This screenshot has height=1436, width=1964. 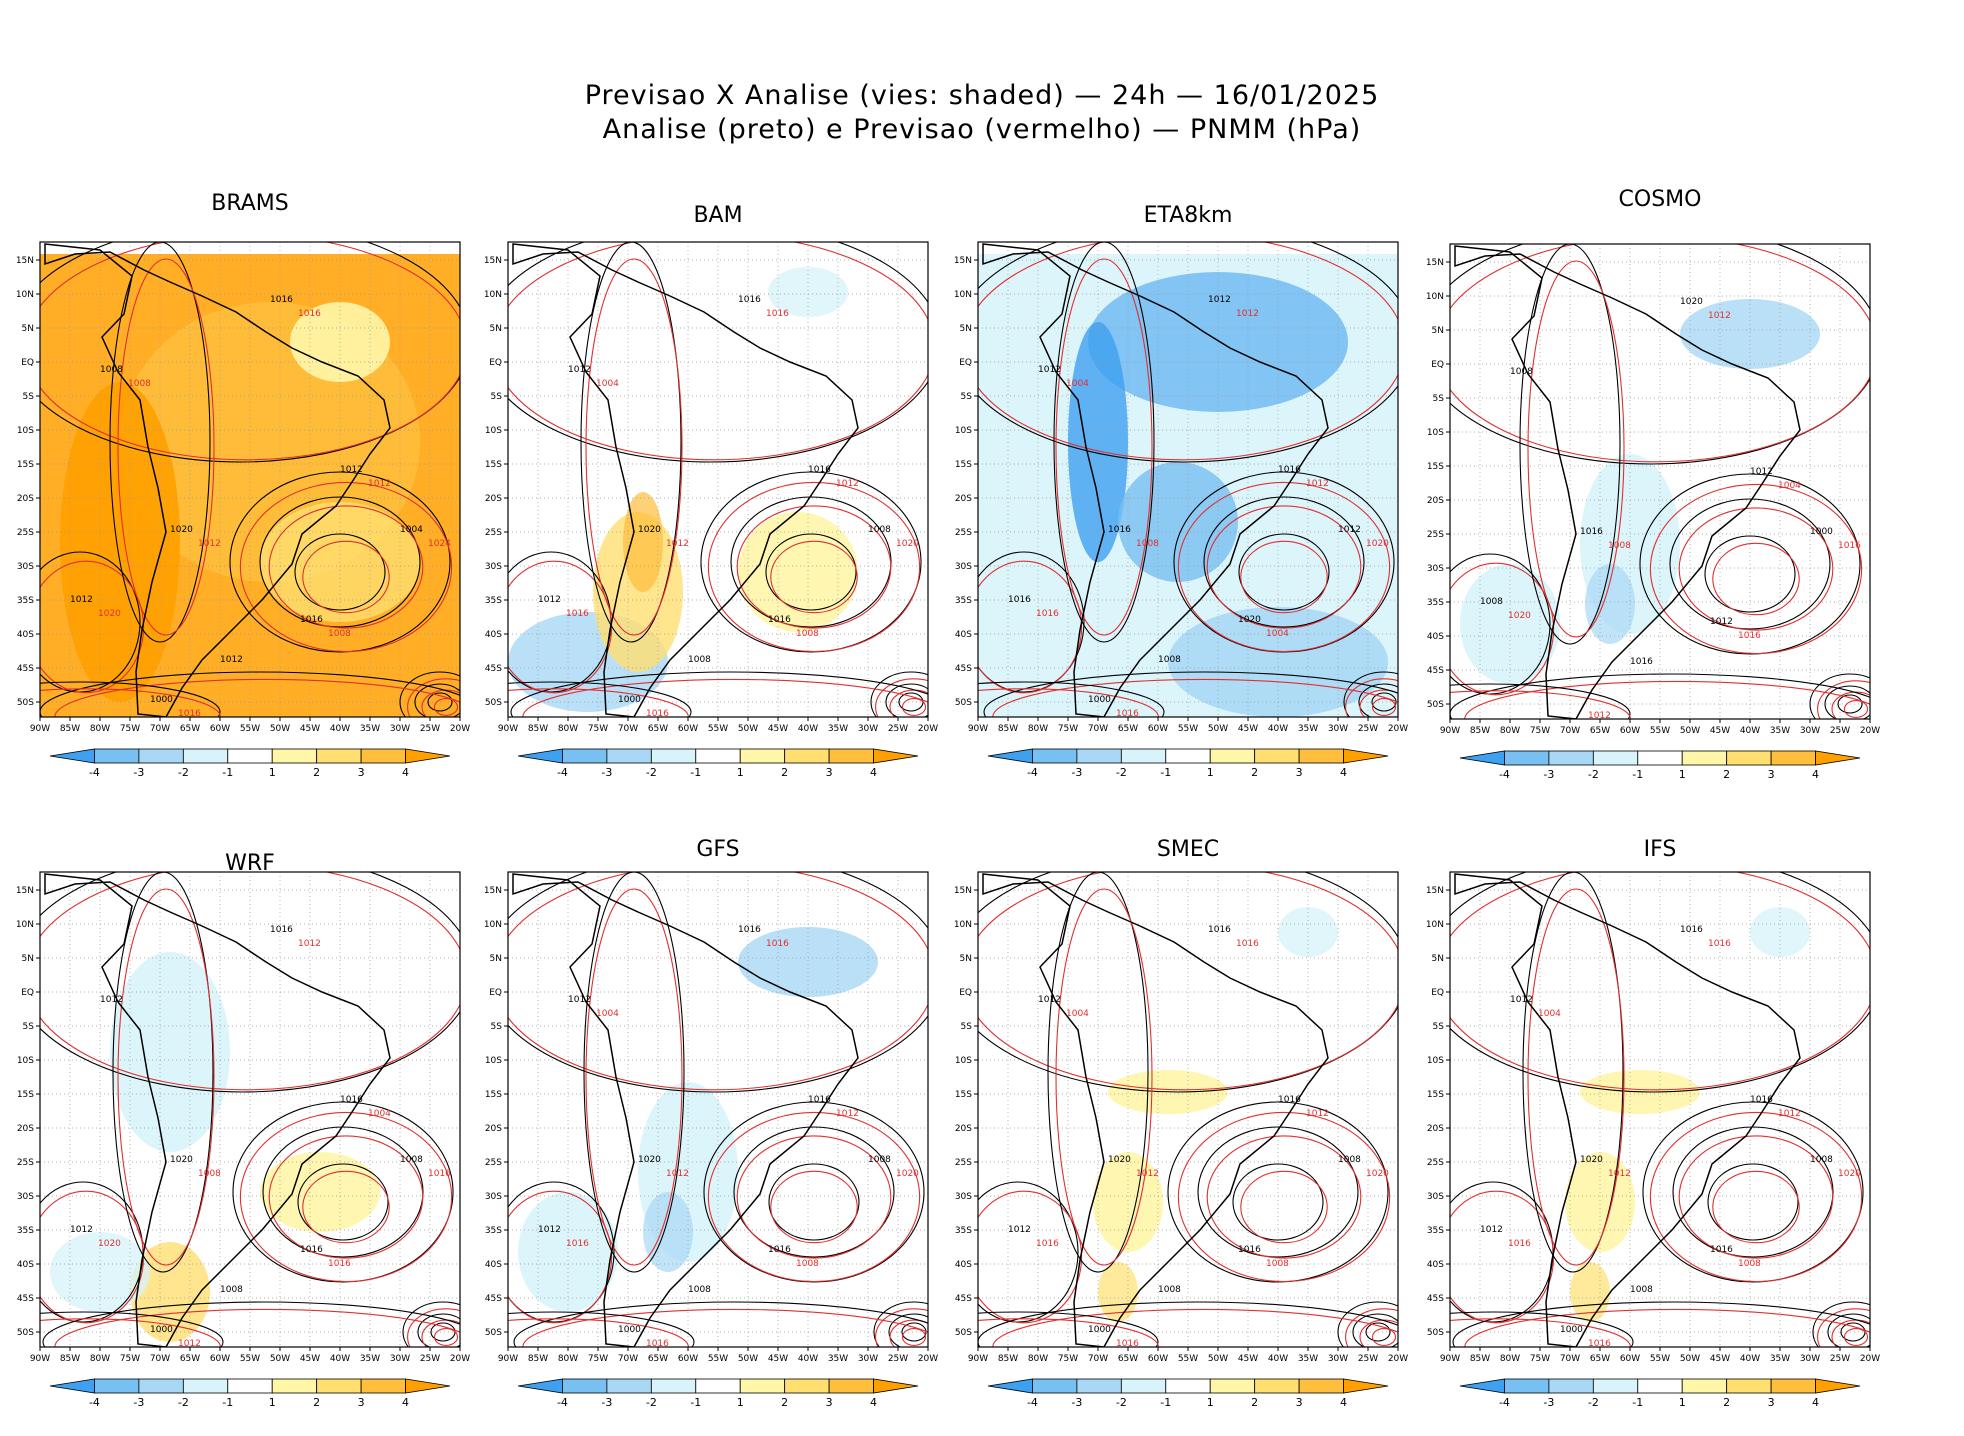 What do you see at coordinates (25, 431) in the screenshot?
I see `lat-tick-label: 10S` at bounding box center [25, 431].